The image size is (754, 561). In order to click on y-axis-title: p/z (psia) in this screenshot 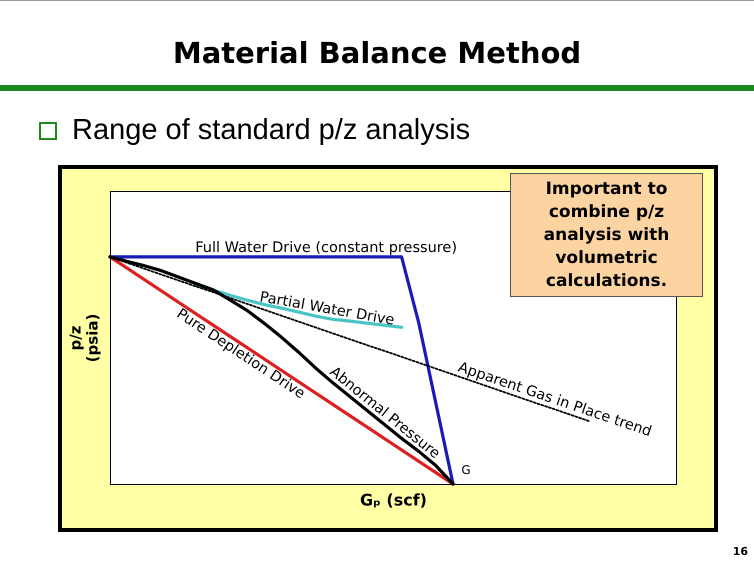, I will do `click(84, 338)`.